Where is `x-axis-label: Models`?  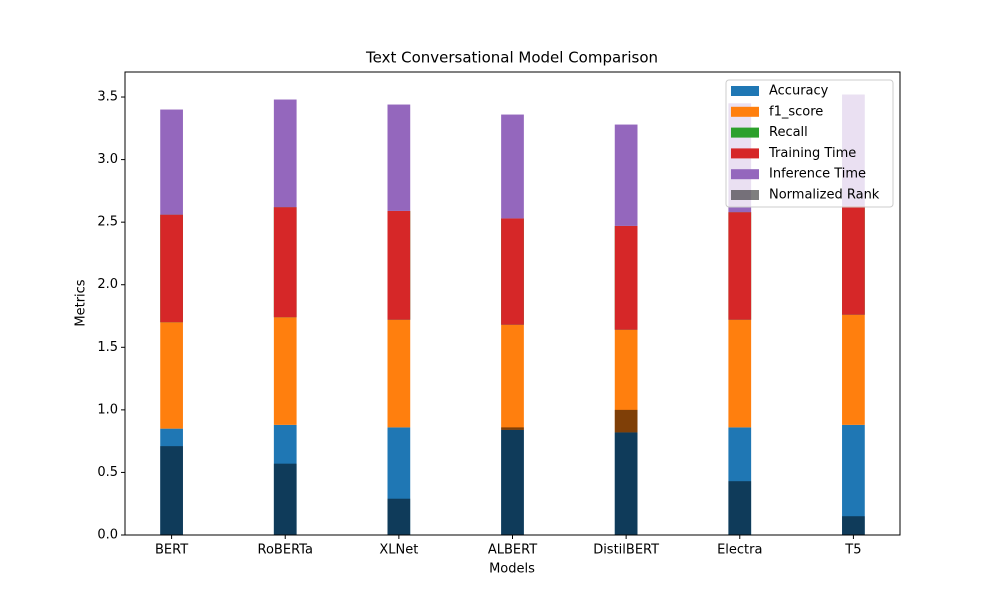
x-axis-label: Models is located at coordinates (512, 569).